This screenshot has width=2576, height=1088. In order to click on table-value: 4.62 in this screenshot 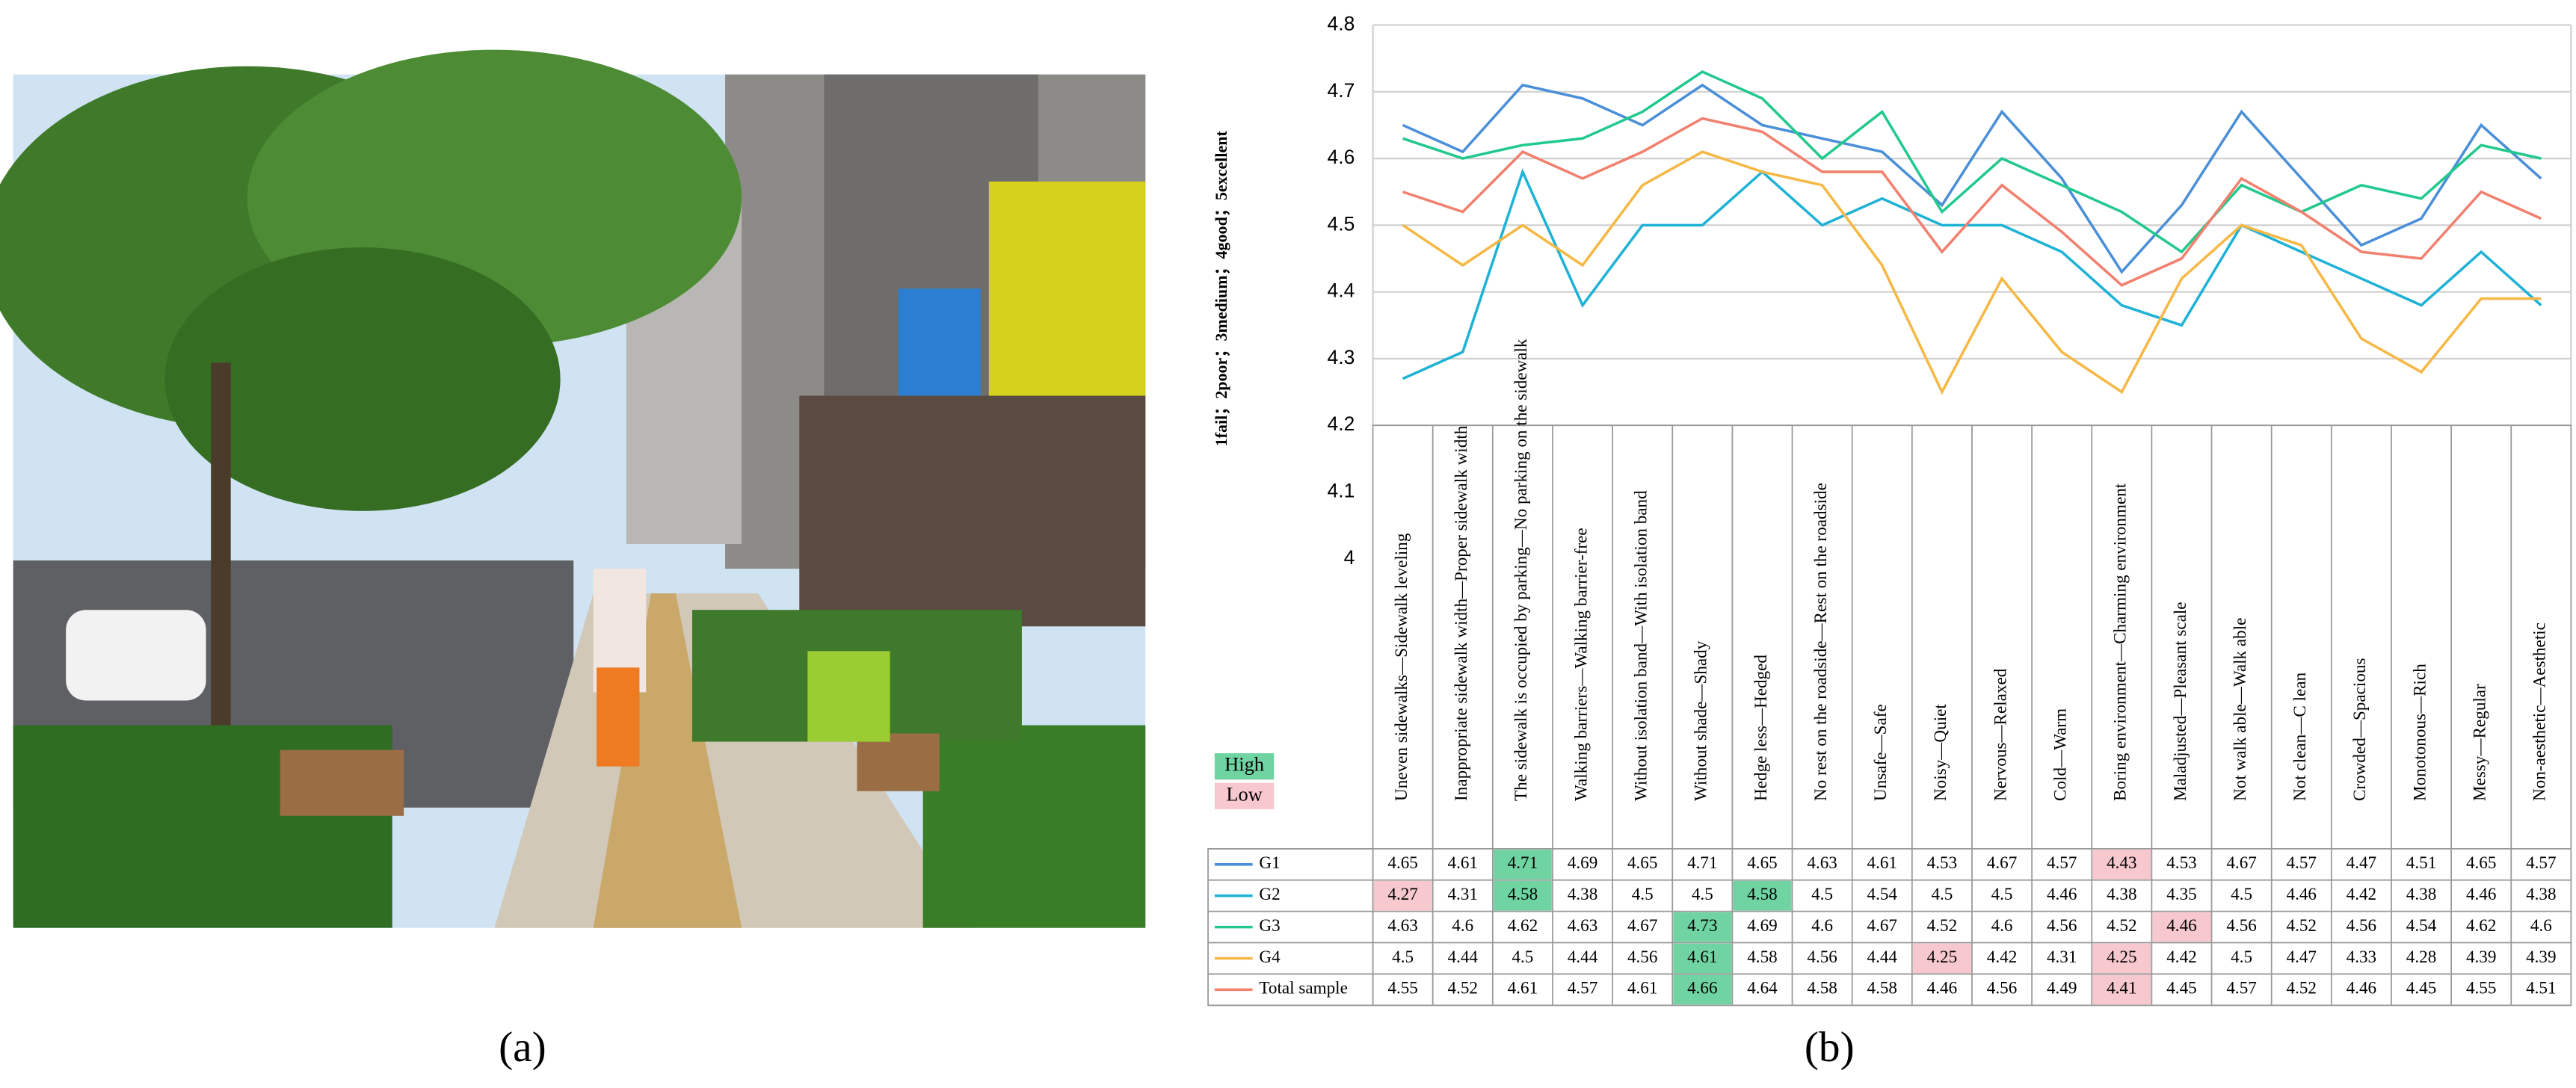, I will do `click(1523, 926)`.